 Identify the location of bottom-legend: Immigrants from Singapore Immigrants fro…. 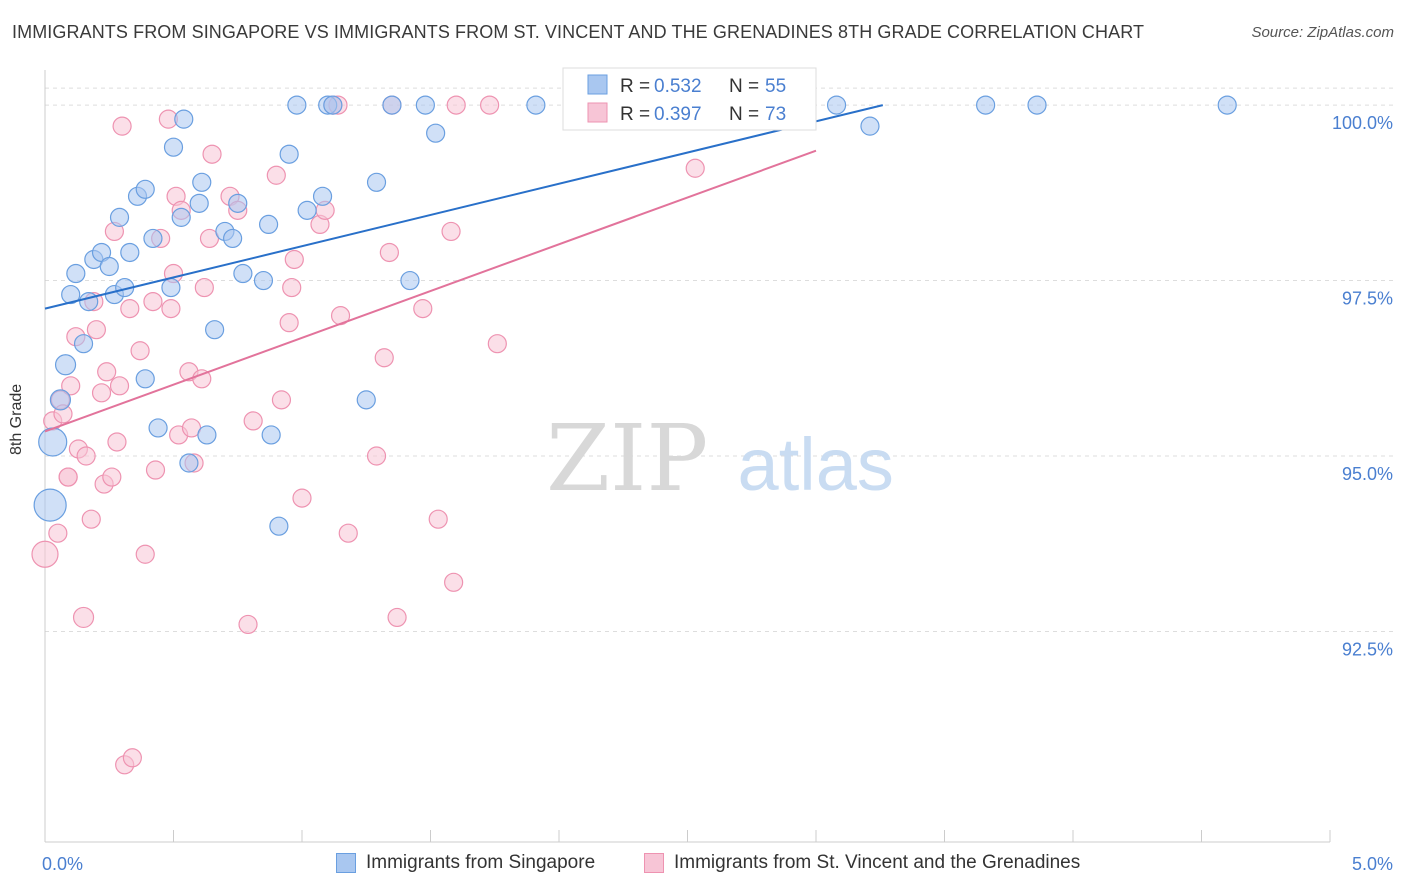
(703, 865).